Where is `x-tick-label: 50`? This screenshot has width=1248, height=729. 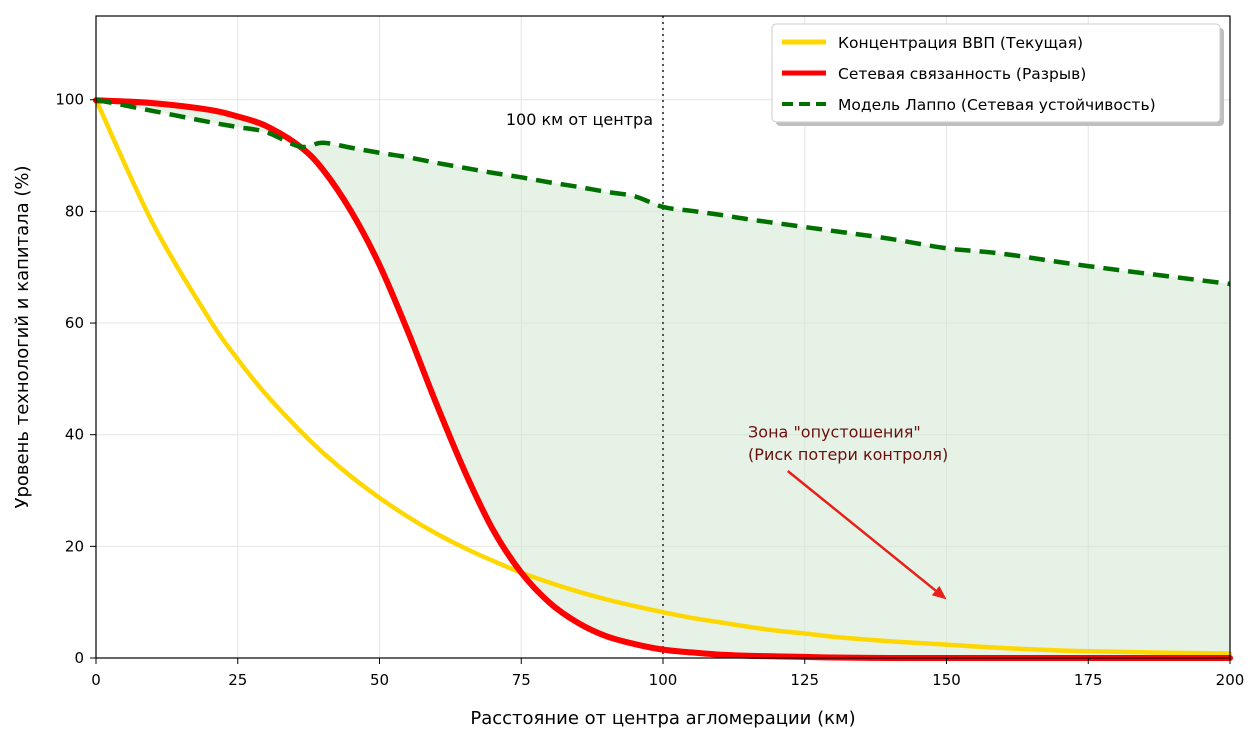
x-tick-label: 50 is located at coordinates (379, 680).